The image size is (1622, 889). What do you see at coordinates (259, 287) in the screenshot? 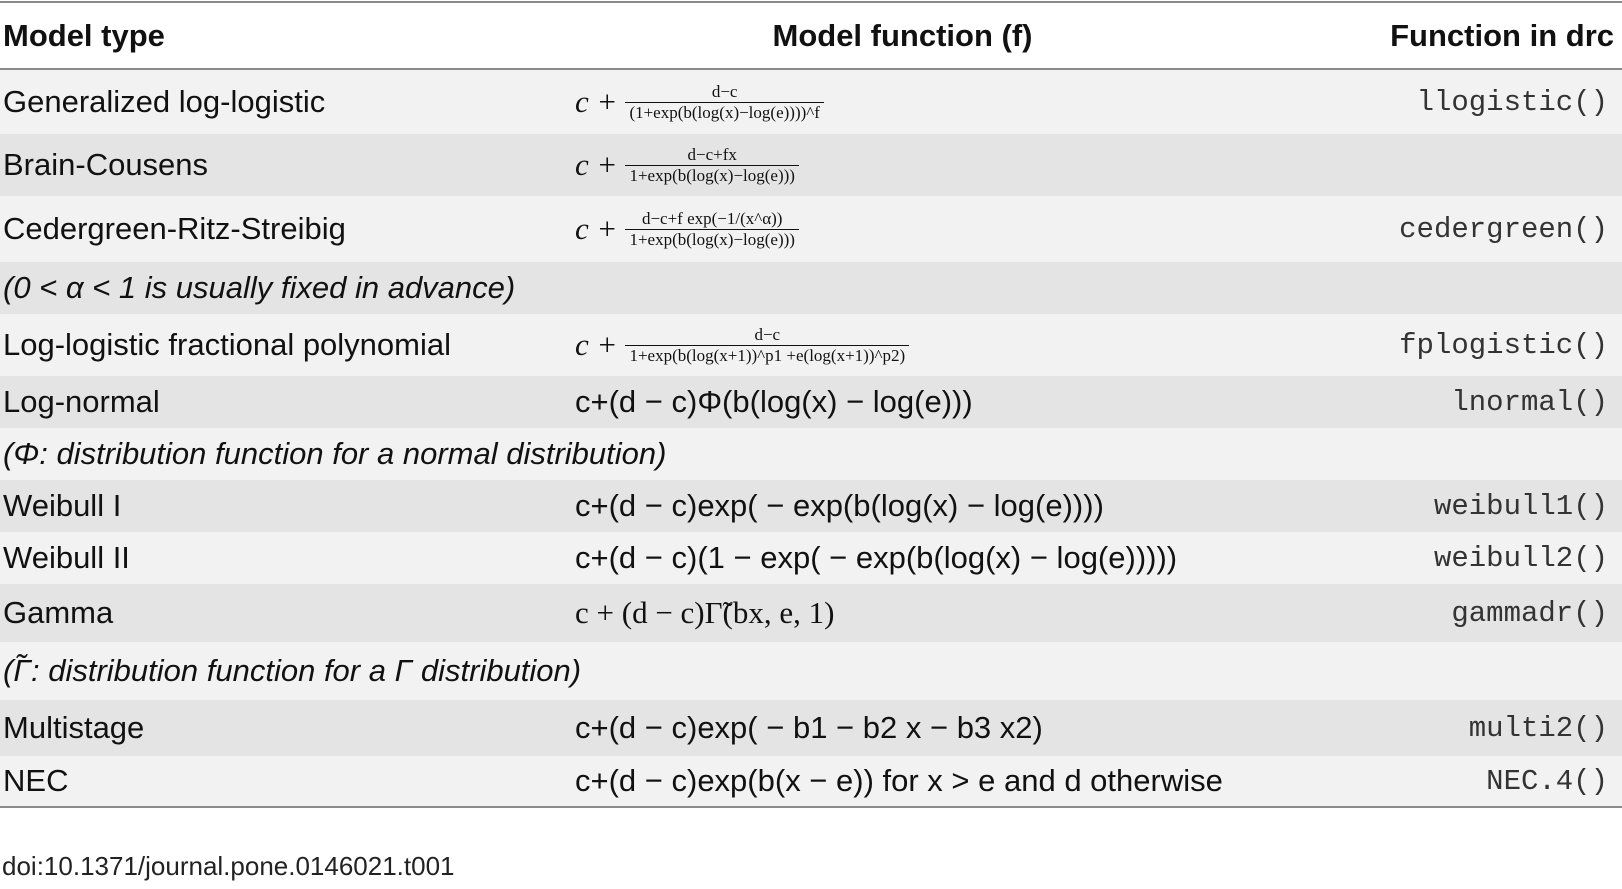
I see `note-text: (0 < α < 1 is usually fixed in advance)` at bounding box center [259, 287].